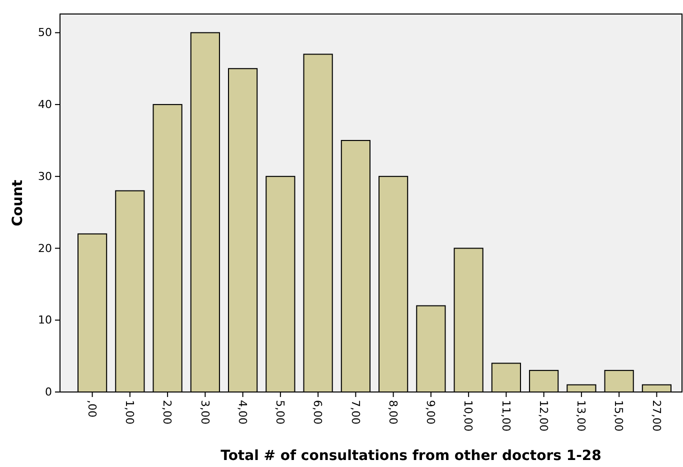 The width and height of the screenshot is (683, 467). I want to click on x-tick-label: 15,00, so click(619, 416).